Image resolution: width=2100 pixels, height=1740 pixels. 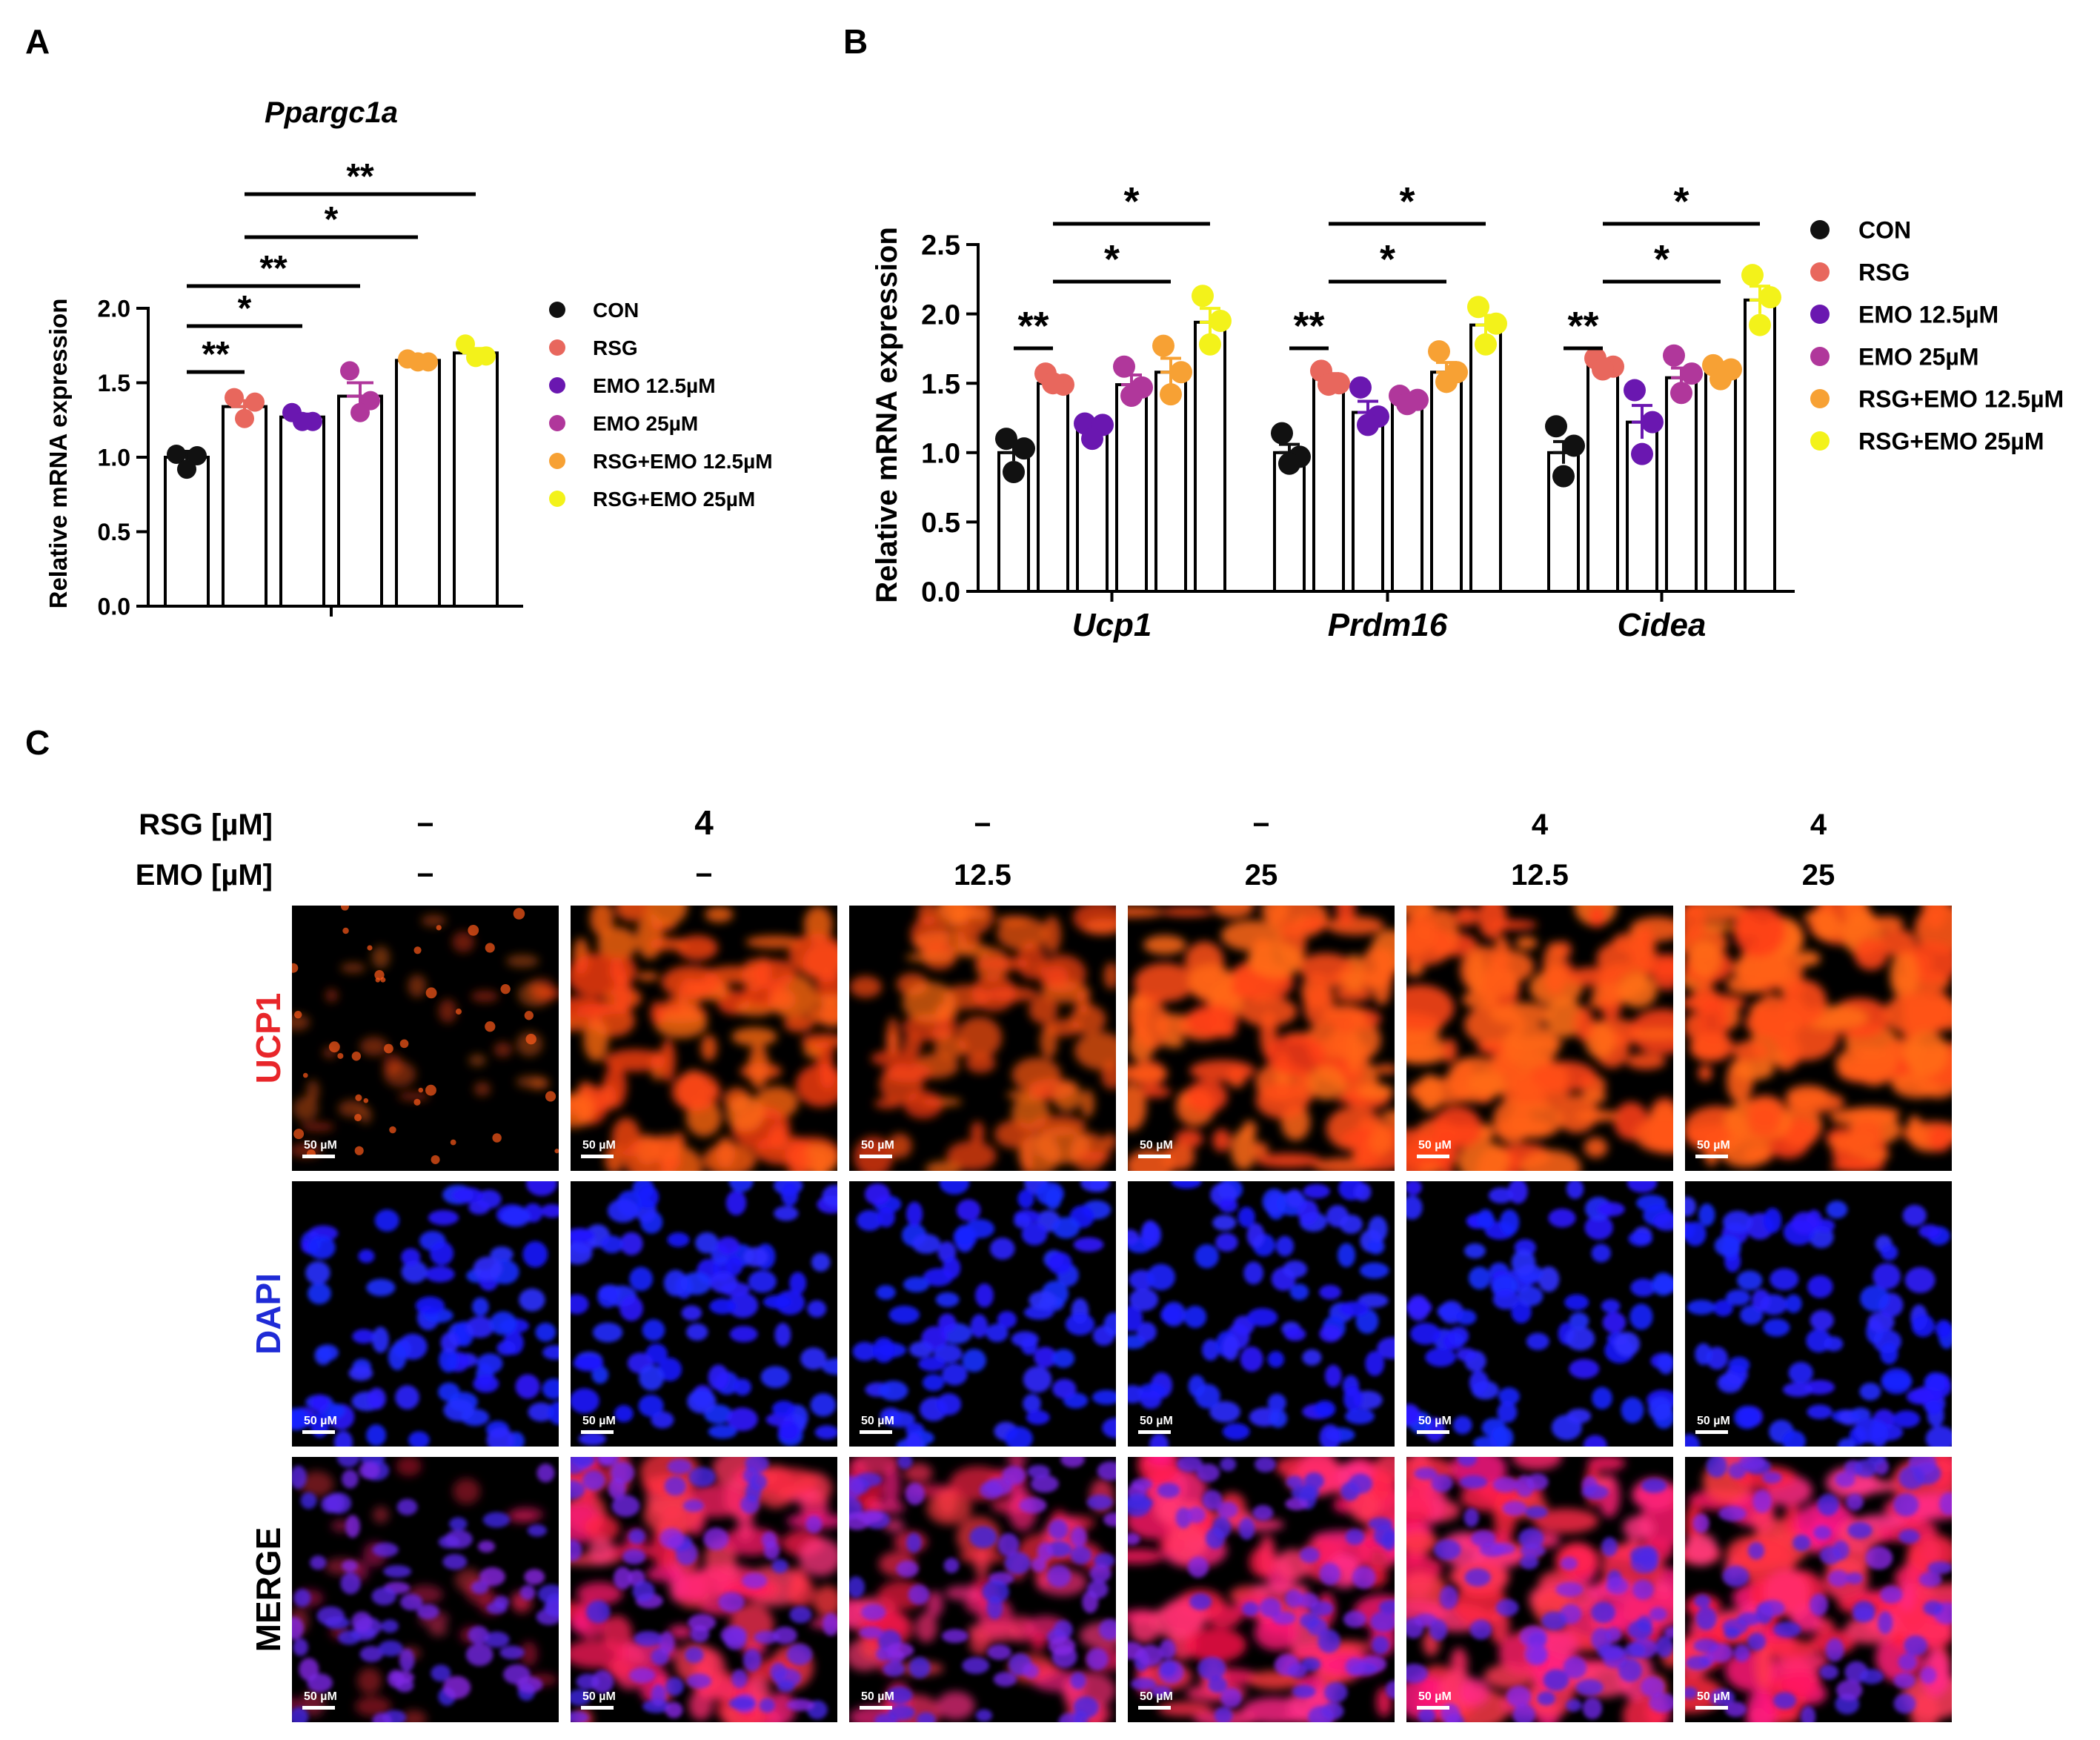 What do you see at coordinates (268, 1038) in the screenshot?
I see `channel-label-ucp1: UCP1` at bounding box center [268, 1038].